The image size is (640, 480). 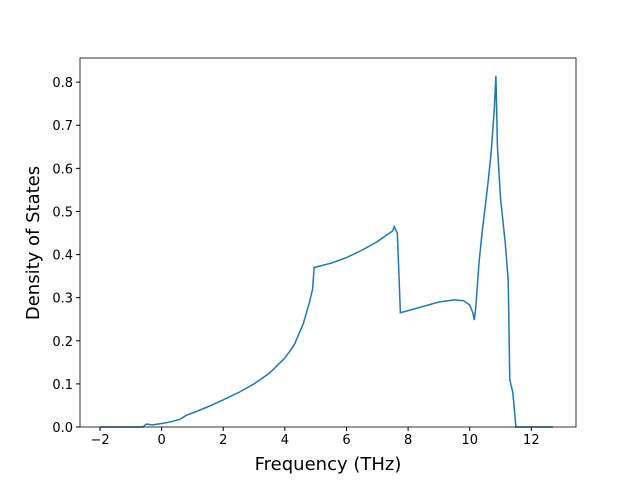 What do you see at coordinates (62, 83) in the screenshot?
I see `y-tick-label: 0.8` at bounding box center [62, 83].